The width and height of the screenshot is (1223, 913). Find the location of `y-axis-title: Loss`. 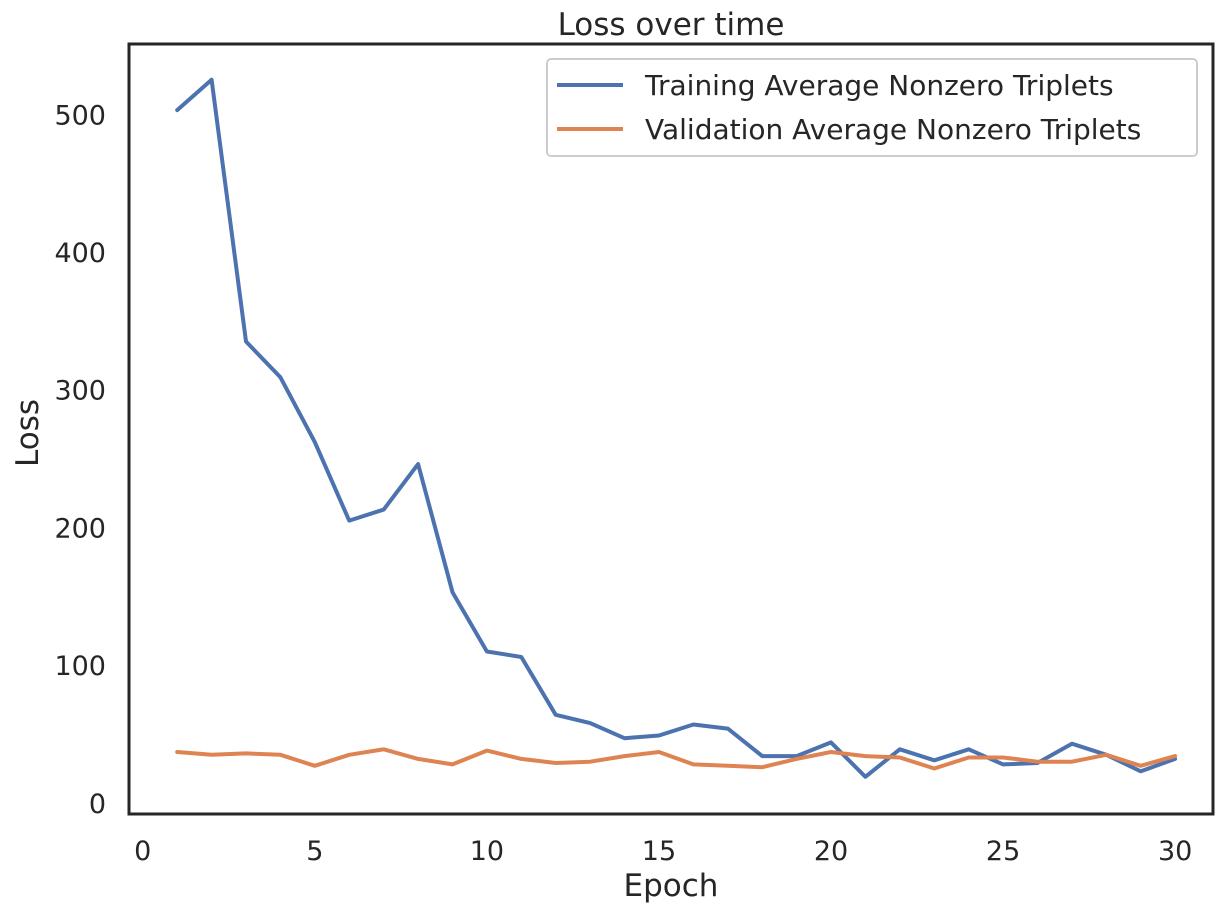

y-axis-title: Loss is located at coordinates (28, 433).